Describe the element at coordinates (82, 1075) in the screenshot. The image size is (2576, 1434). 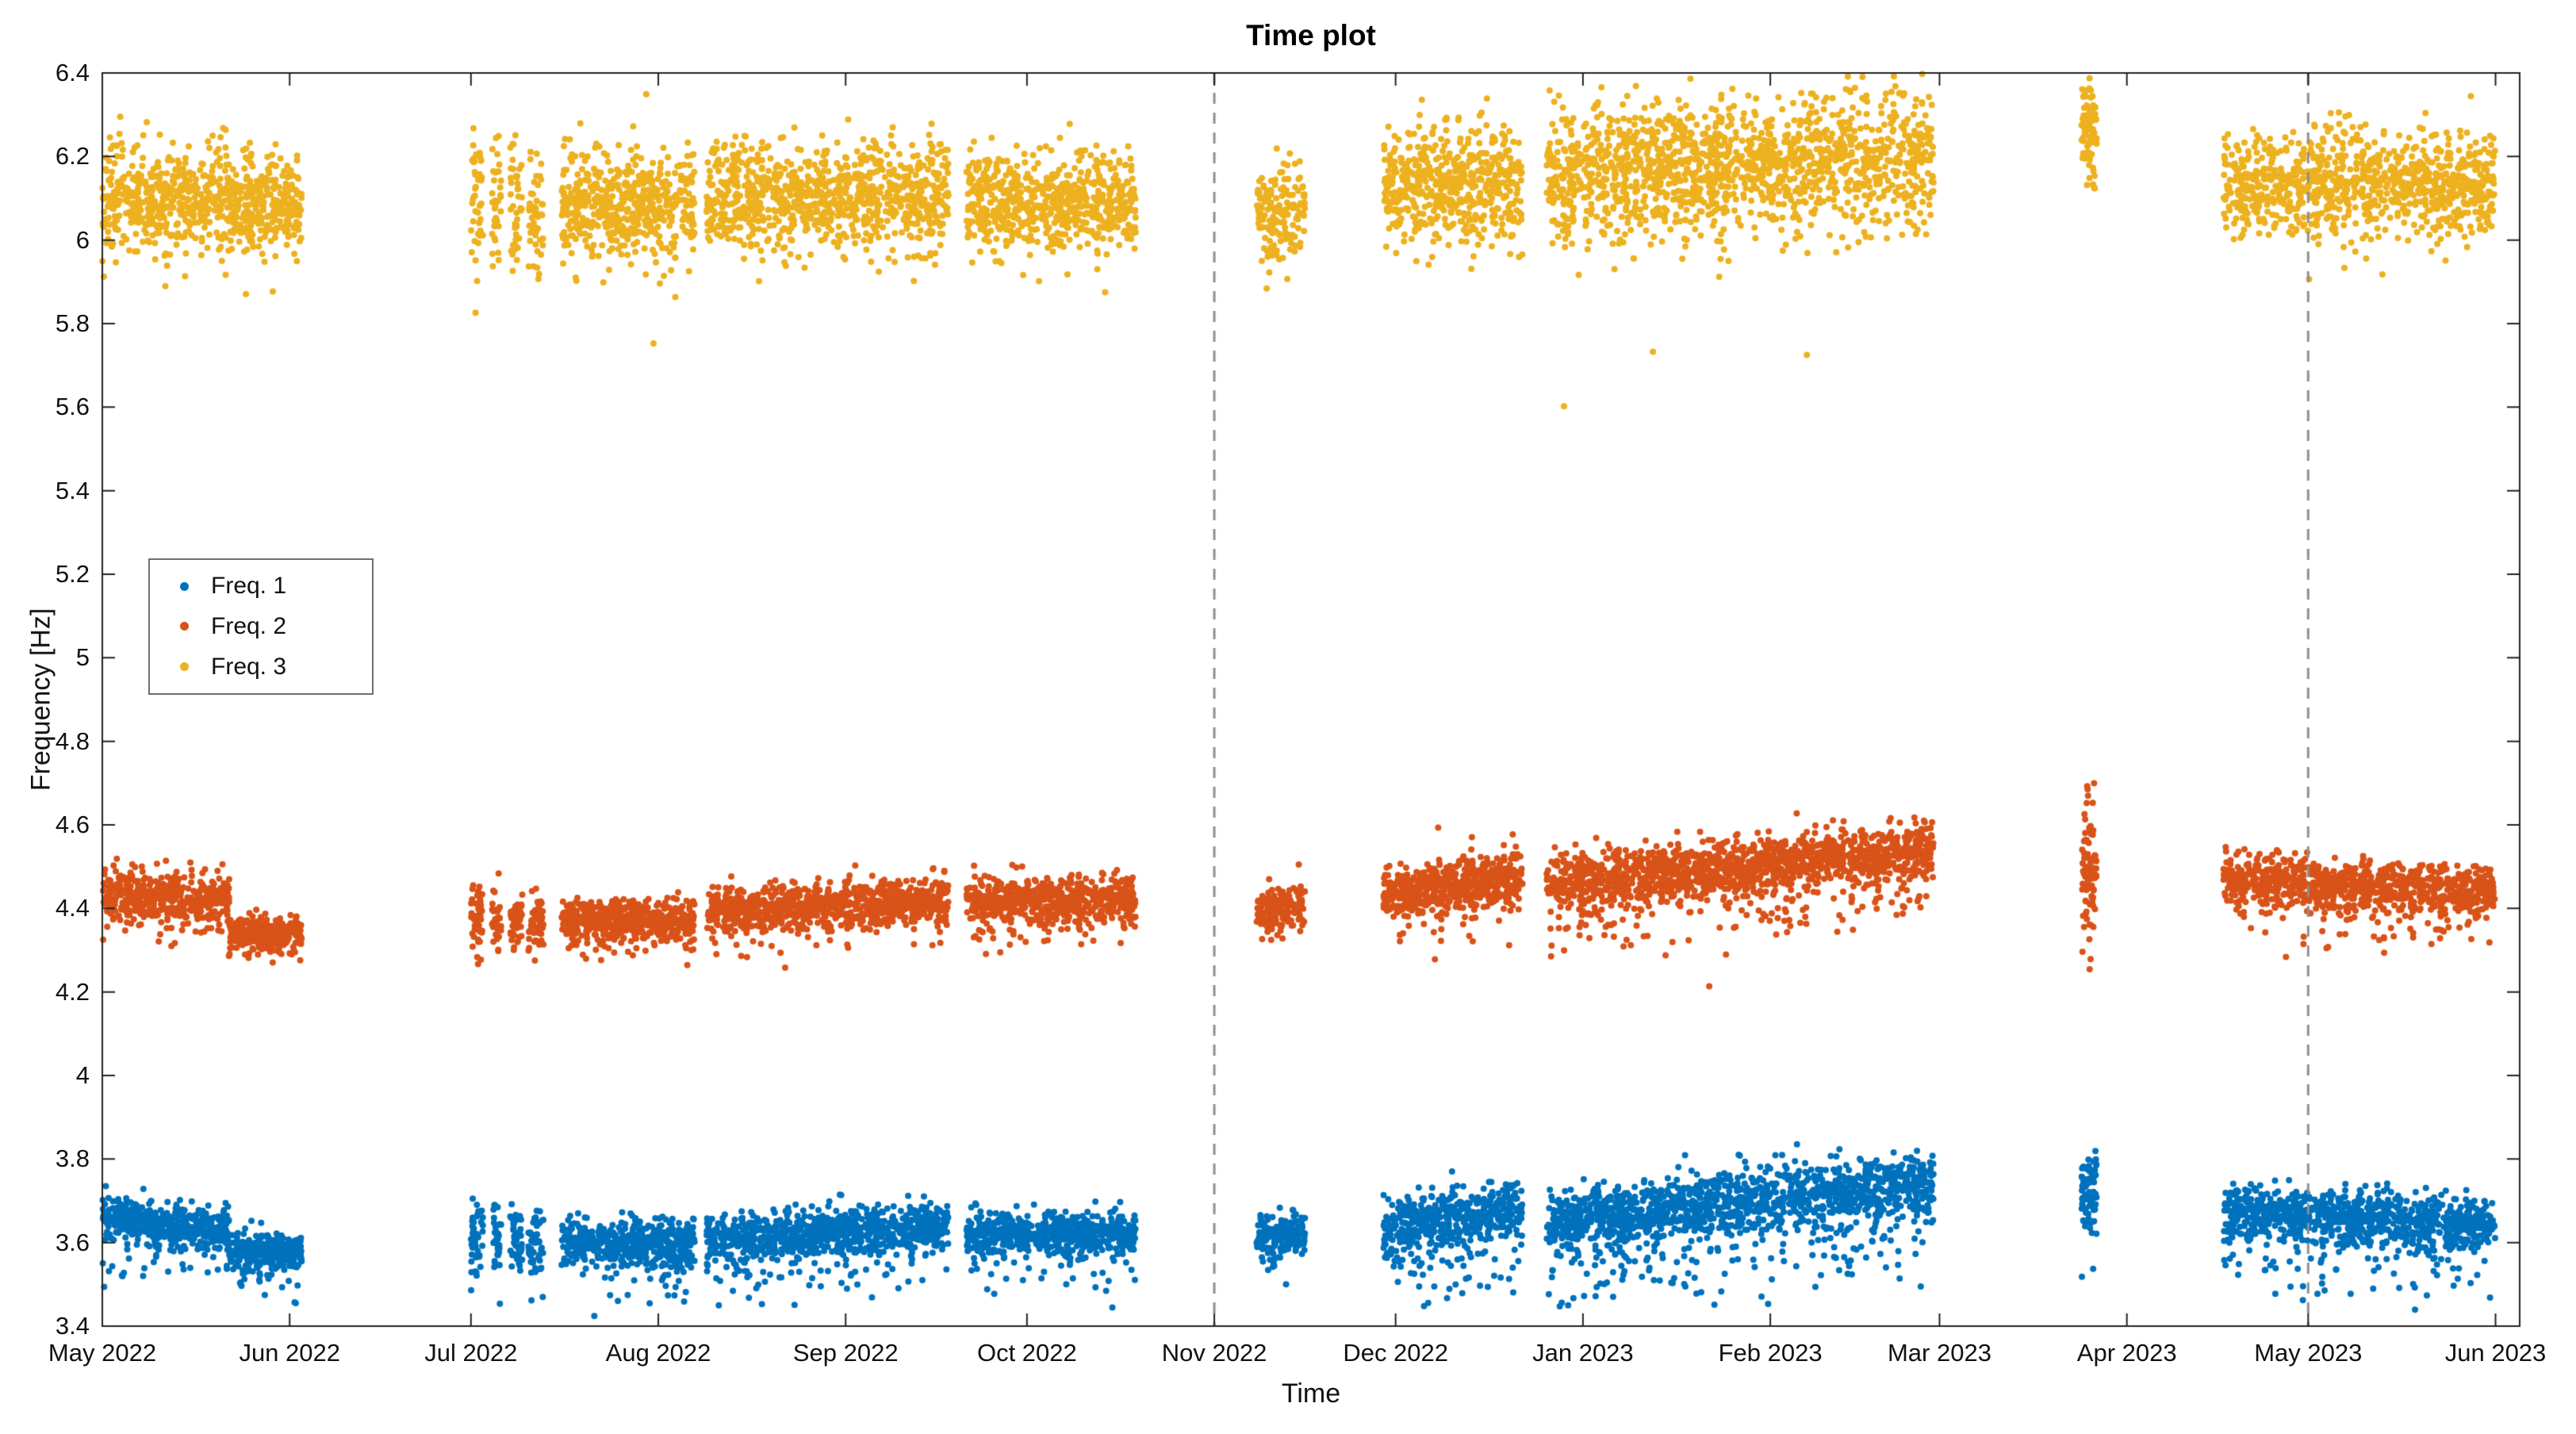
I see `y-tick-label: 4` at that location.